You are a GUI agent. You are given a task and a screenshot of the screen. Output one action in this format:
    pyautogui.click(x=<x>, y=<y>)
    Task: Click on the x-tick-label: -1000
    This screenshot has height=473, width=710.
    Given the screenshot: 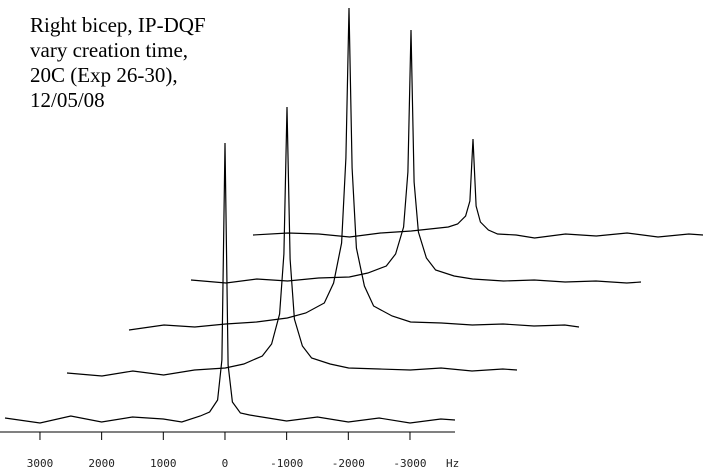 What is the action you would take?
    pyautogui.click(x=286, y=463)
    